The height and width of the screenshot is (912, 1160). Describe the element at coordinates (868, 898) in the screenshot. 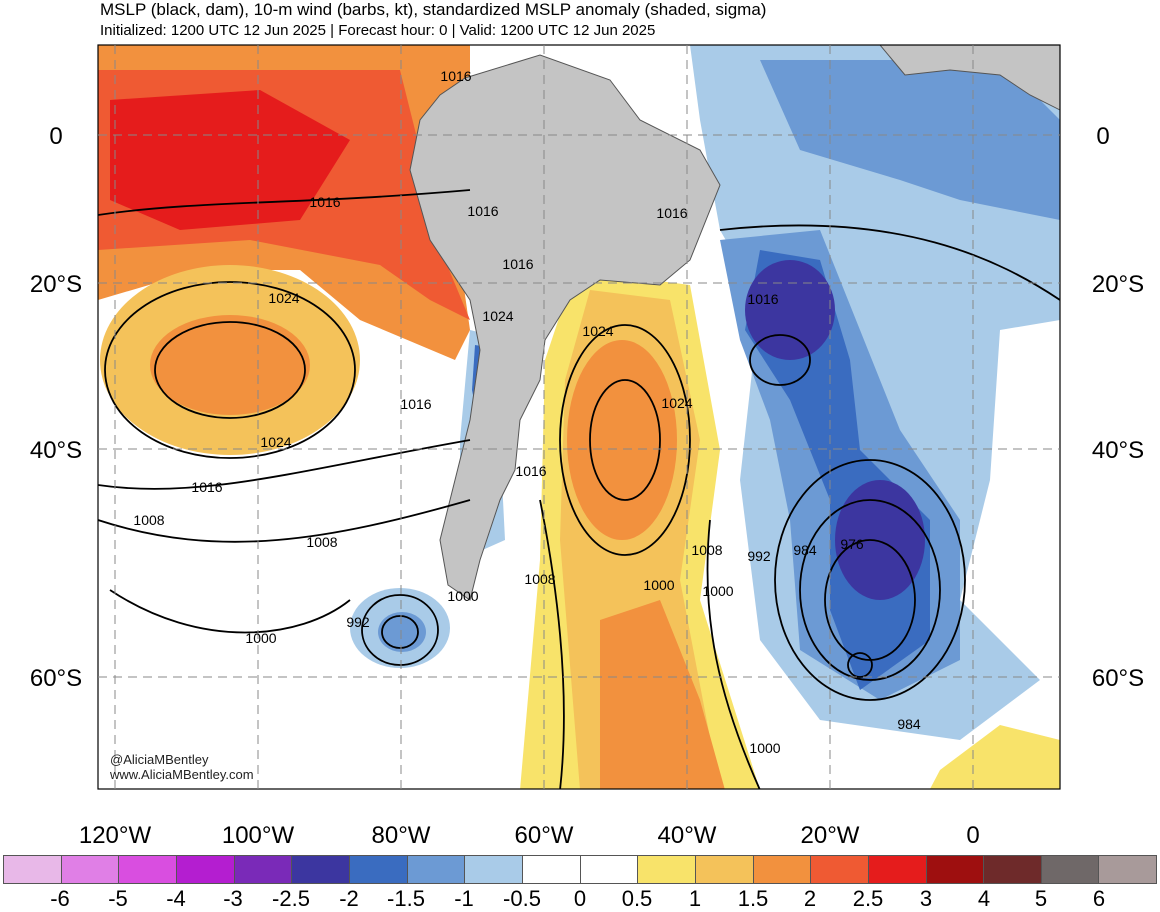

I see `colorbar-tick: 2.5` at that location.